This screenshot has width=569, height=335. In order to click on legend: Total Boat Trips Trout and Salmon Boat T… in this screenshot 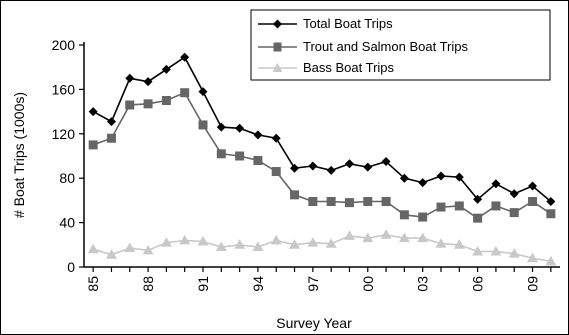, I will do `click(400, 45)`.